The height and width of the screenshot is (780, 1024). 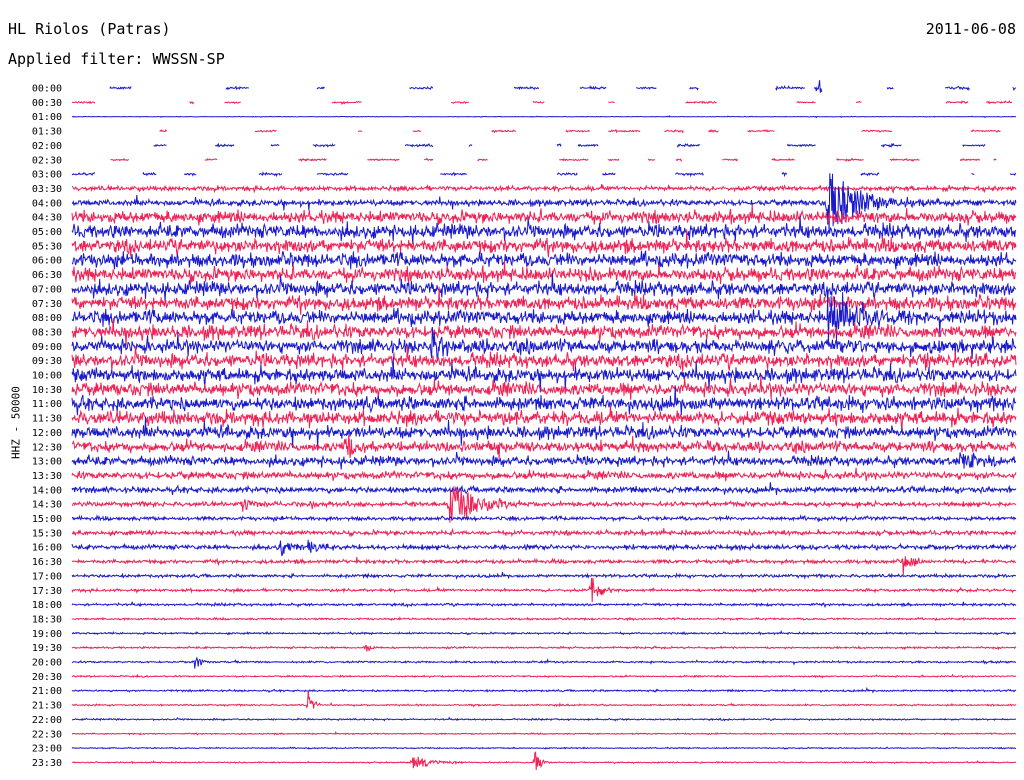 What do you see at coordinates (47, 663) in the screenshot?
I see `row-time-label: 20:00` at bounding box center [47, 663].